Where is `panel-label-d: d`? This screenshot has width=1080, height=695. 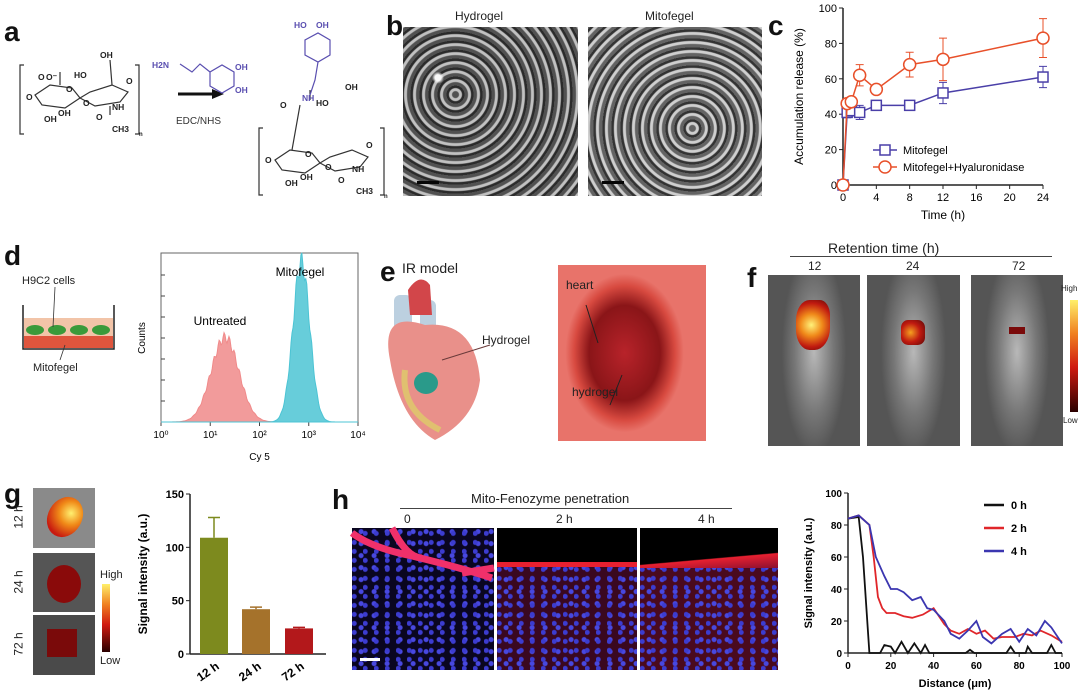 panel-label-d: d is located at coordinates (13, 255).